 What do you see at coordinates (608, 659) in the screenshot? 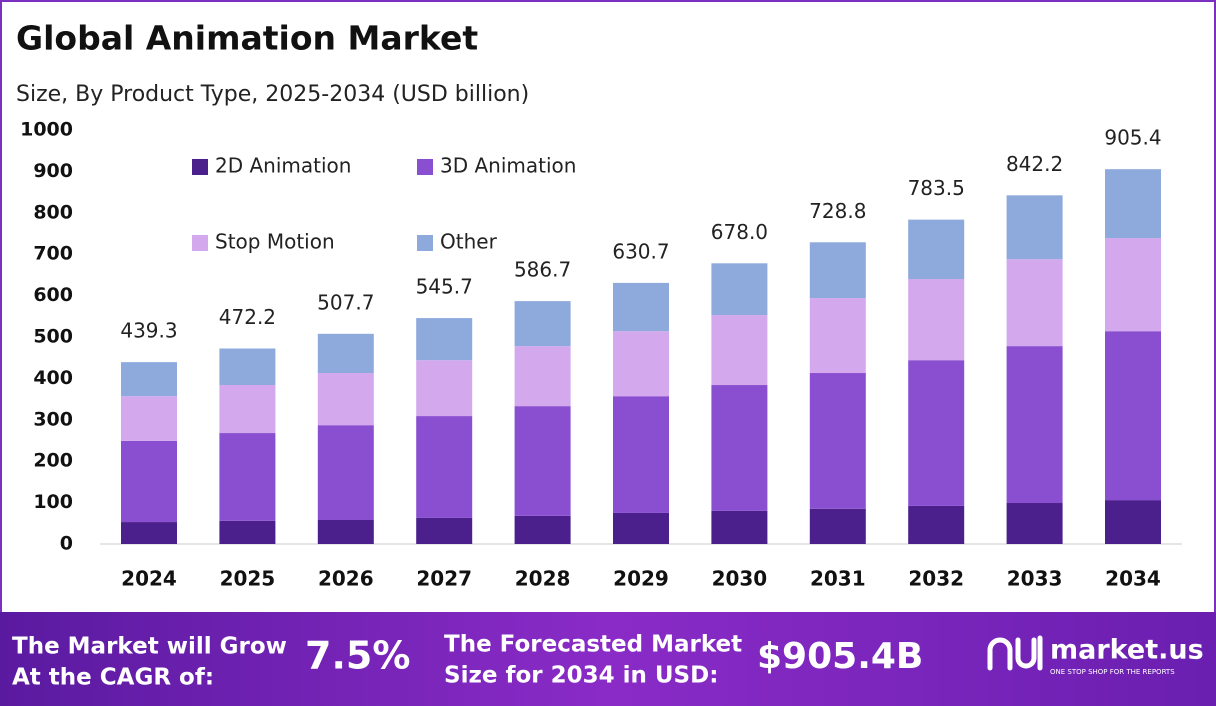
I see `footer-band` at bounding box center [608, 659].